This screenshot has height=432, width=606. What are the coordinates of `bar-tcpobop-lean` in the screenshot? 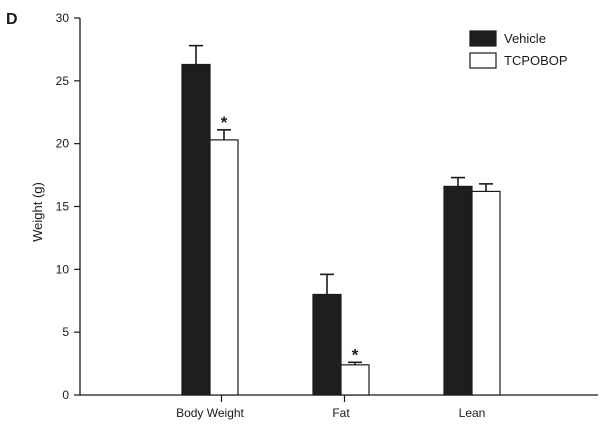 It's located at (486, 293).